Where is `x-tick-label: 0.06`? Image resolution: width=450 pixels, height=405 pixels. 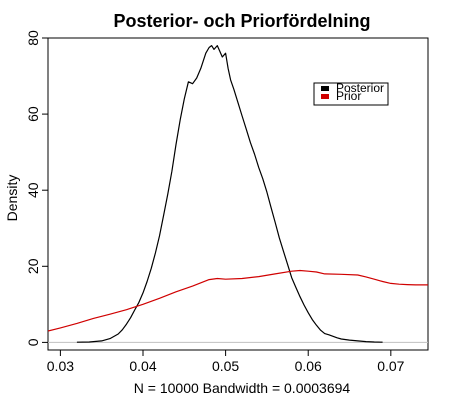 x-tick-label: 0.06 is located at coordinates (308, 366).